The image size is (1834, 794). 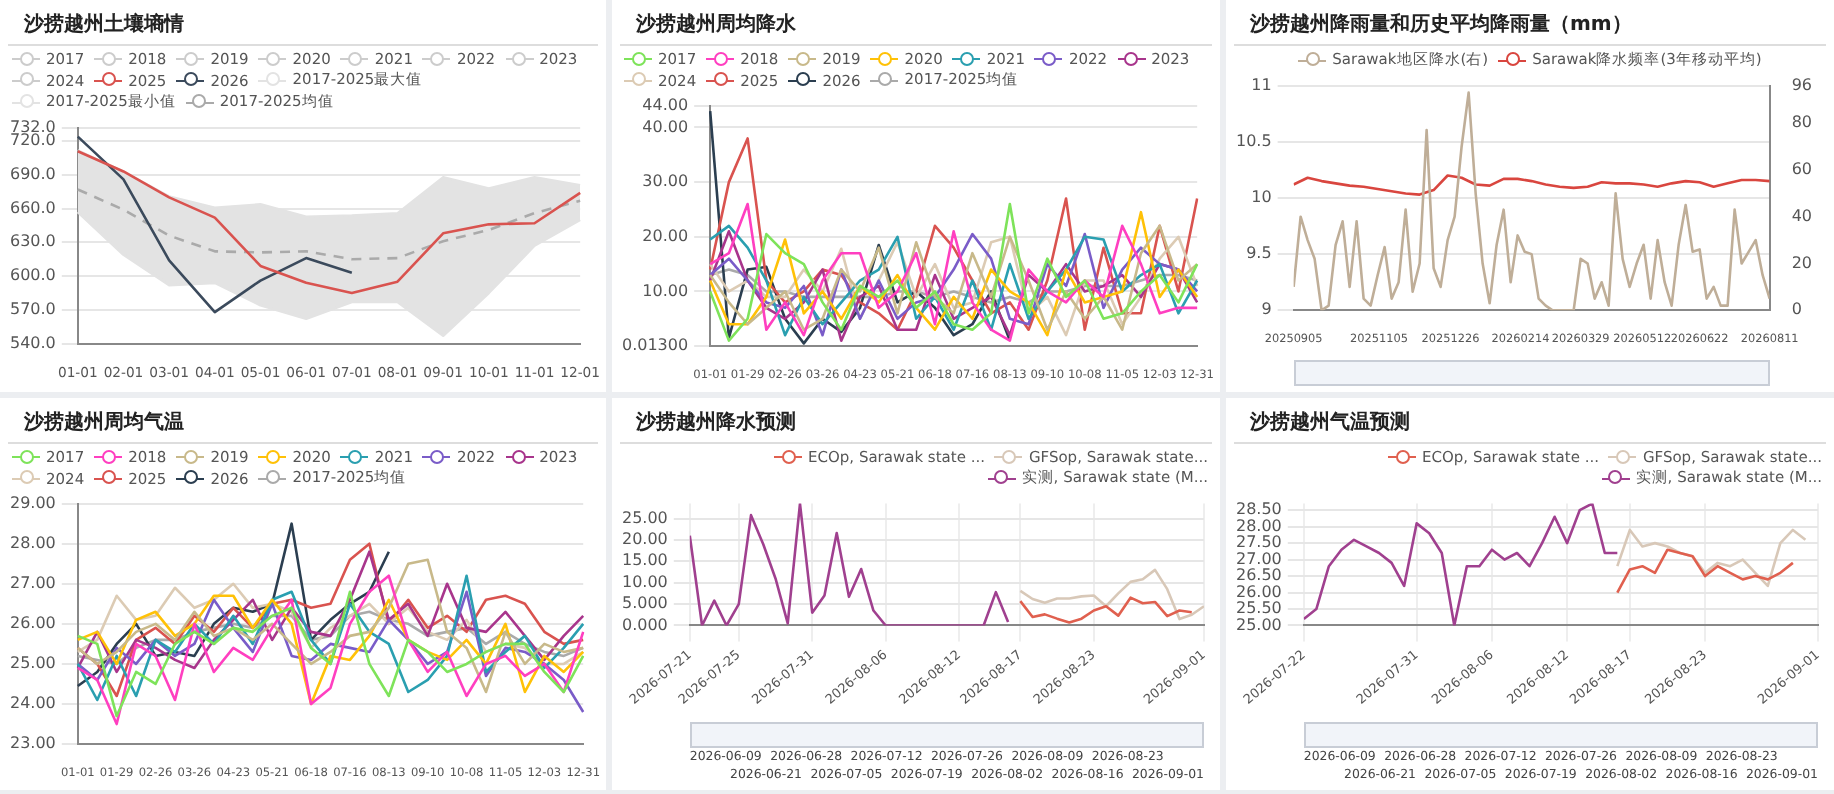 What do you see at coordinates (1259, 253) in the screenshot?
I see `y-tick-label: 9.5` at bounding box center [1259, 253].